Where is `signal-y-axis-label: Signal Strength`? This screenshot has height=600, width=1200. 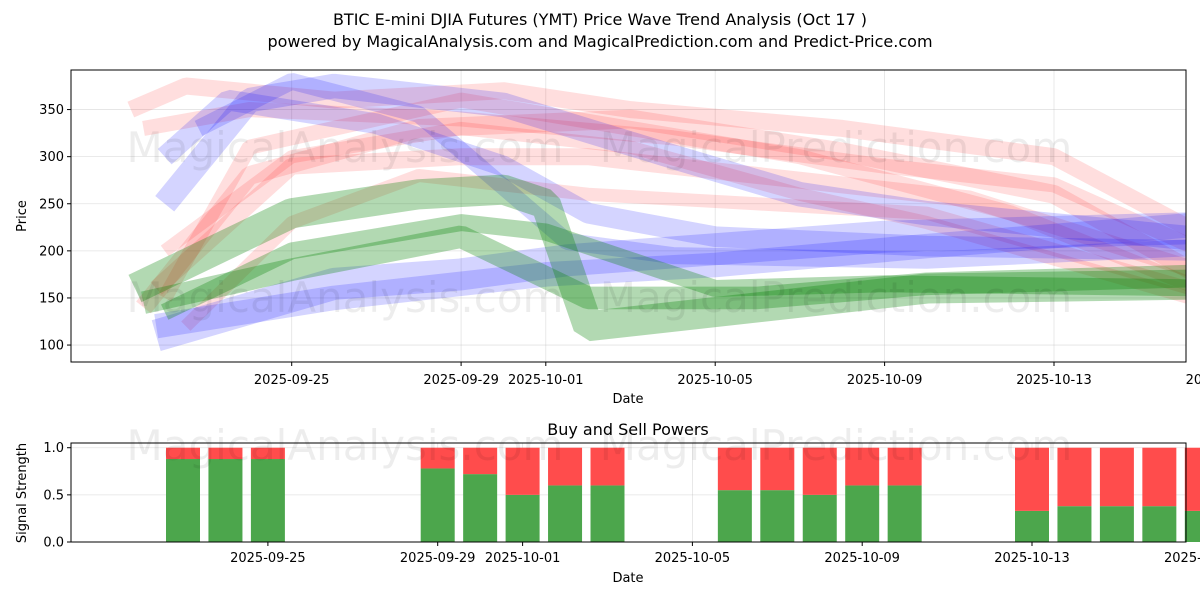
signal-y-axis-label: Signal Strength is located at coordinates (22, 493).